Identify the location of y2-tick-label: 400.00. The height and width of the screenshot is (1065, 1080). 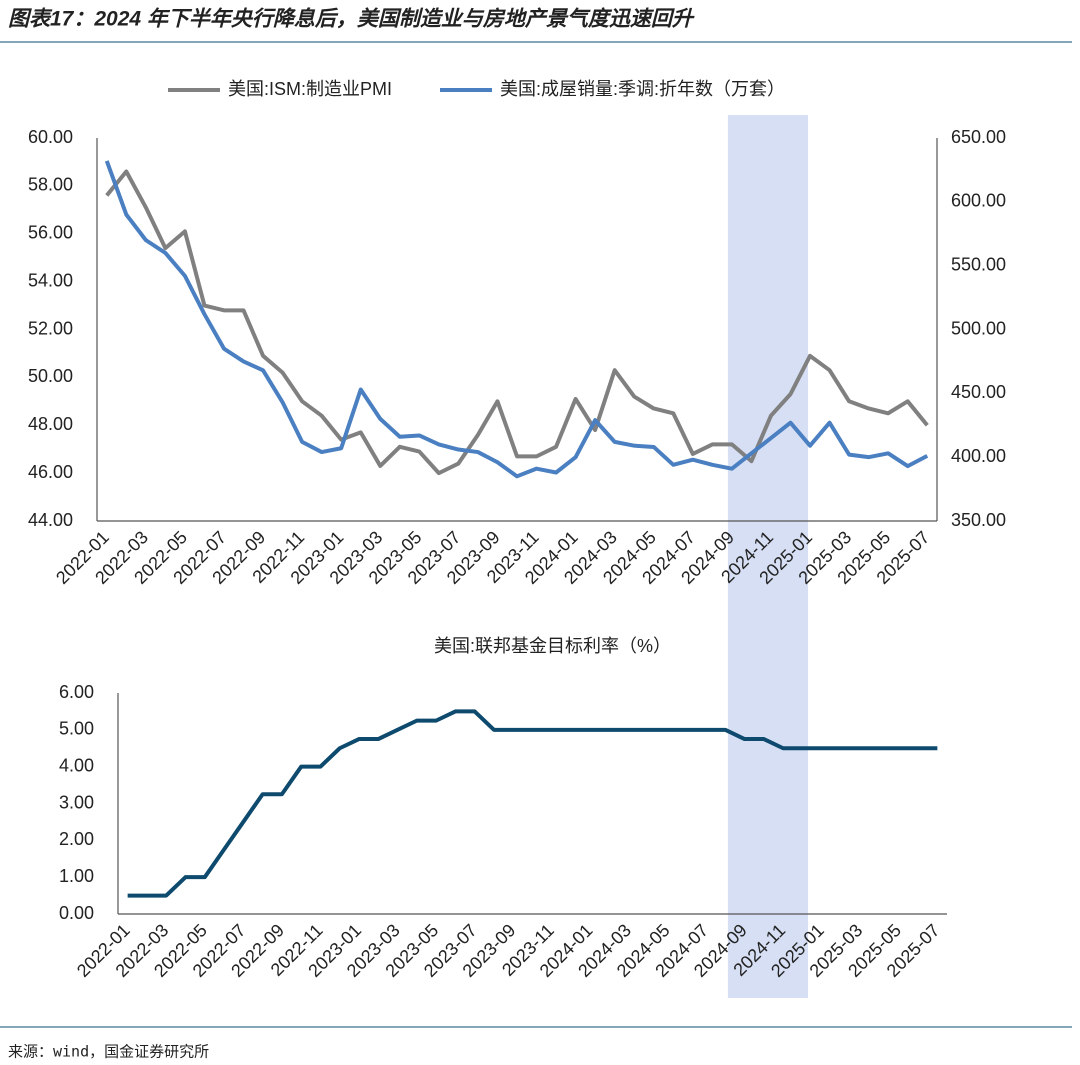
(978, 456).